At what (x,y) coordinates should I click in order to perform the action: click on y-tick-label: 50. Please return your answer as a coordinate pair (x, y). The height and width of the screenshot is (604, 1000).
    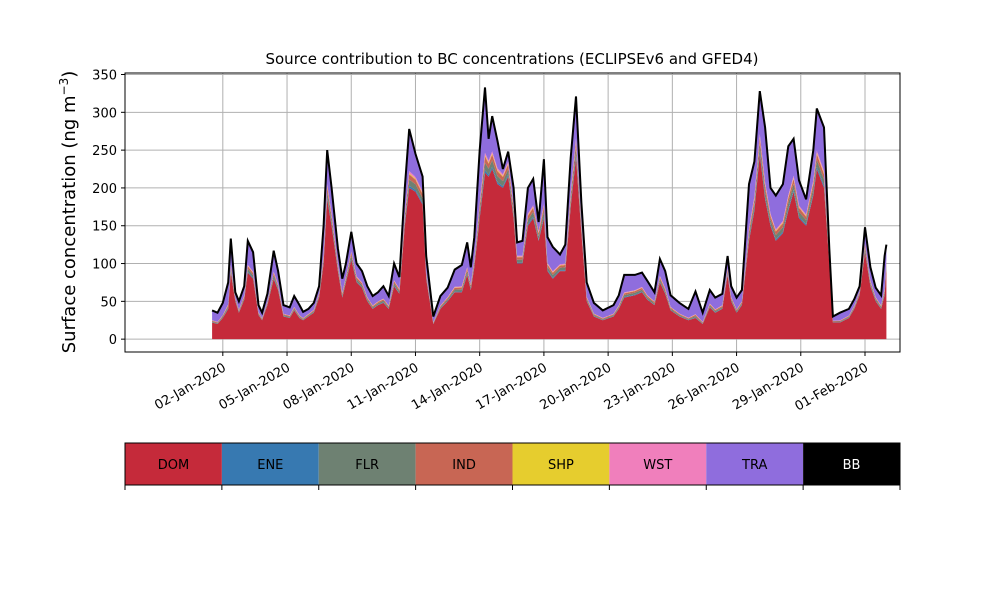
    Looking at the image, I should click on (108, 302).